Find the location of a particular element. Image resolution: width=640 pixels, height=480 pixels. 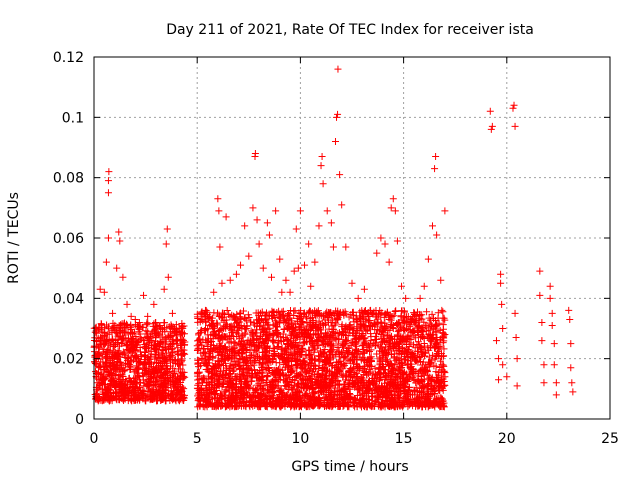

x-axis-label: GPS time / hours is located at coordinates (349, 467).